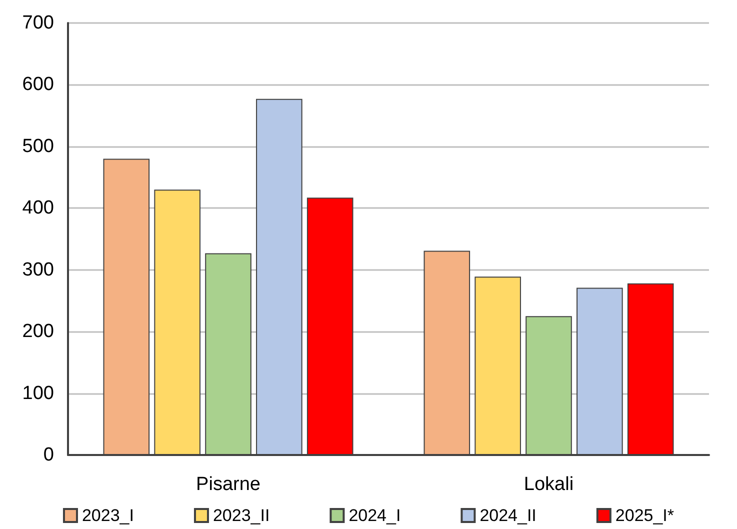 The height and width of the screenshot is (529, 737). I want to click on legend-label: 2025_I*, so click(644, 515).